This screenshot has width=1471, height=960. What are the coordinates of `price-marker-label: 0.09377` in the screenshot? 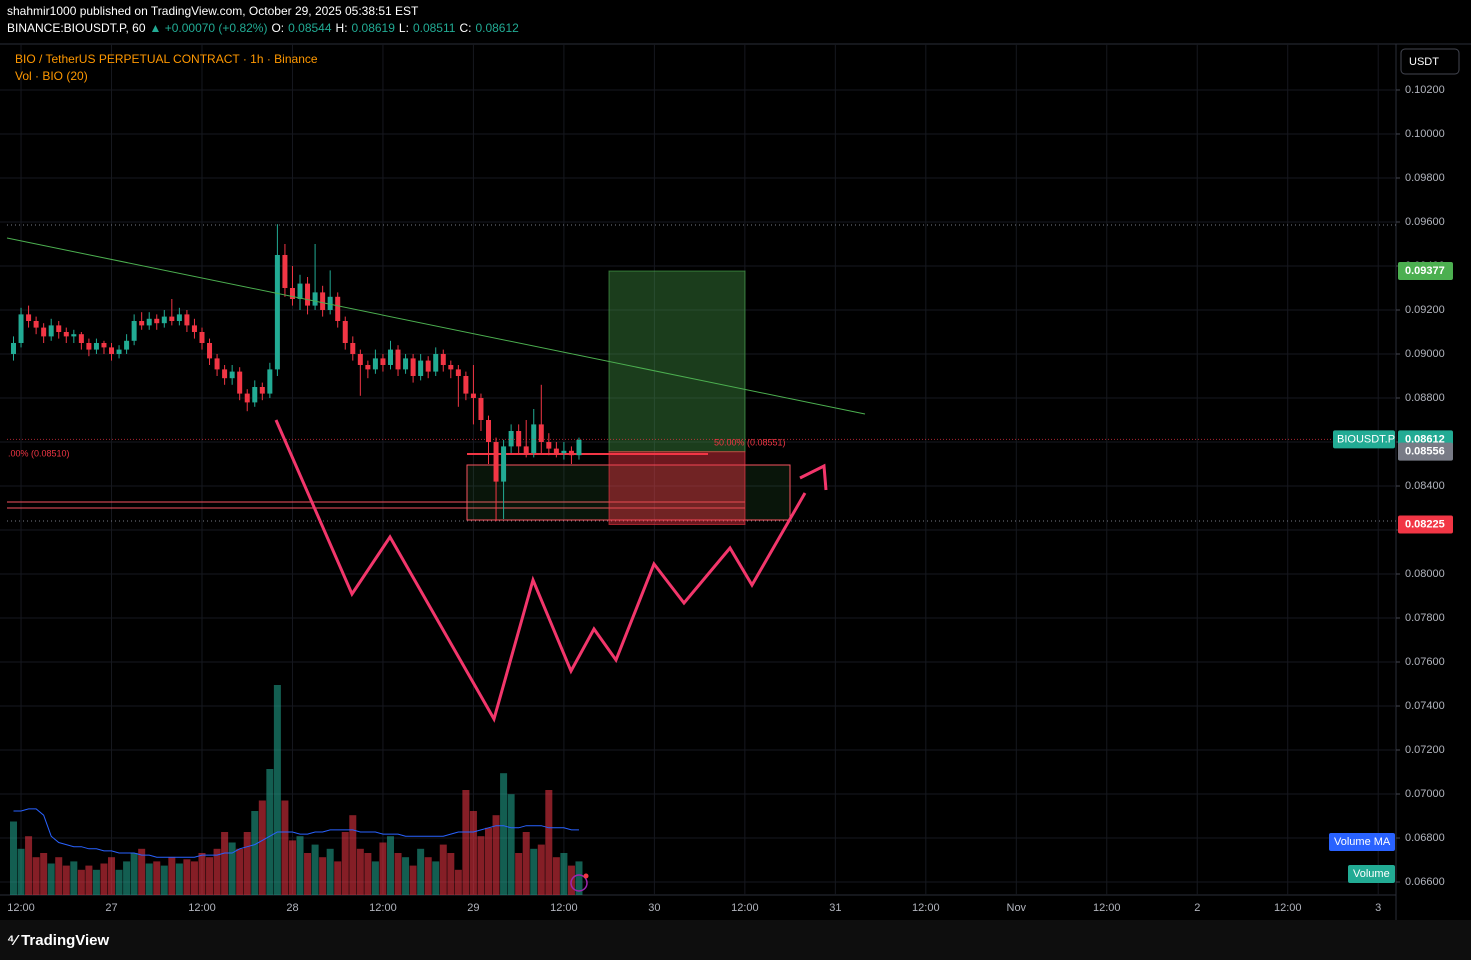 It's located at (1425, 271).